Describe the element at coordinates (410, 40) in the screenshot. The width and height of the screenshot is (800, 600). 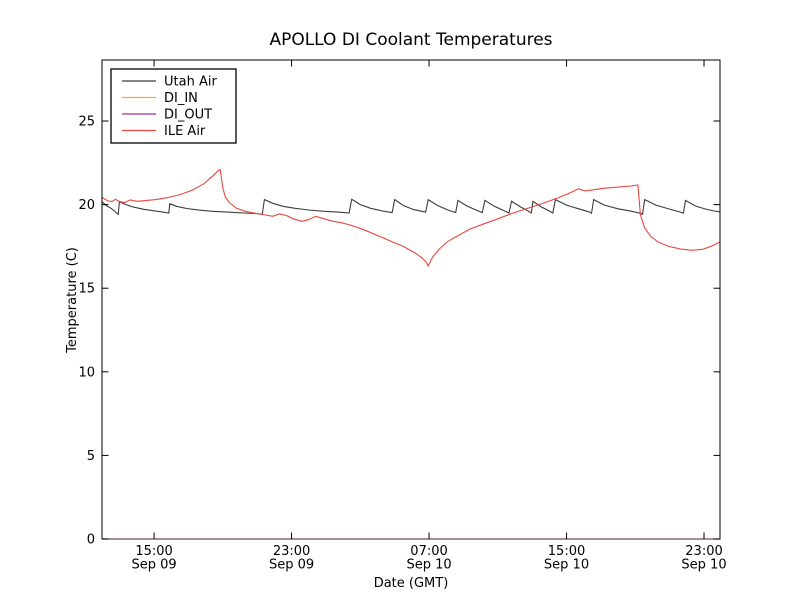
I see `chart-title: APOLLO DI Coolant Temperatures` at that location.